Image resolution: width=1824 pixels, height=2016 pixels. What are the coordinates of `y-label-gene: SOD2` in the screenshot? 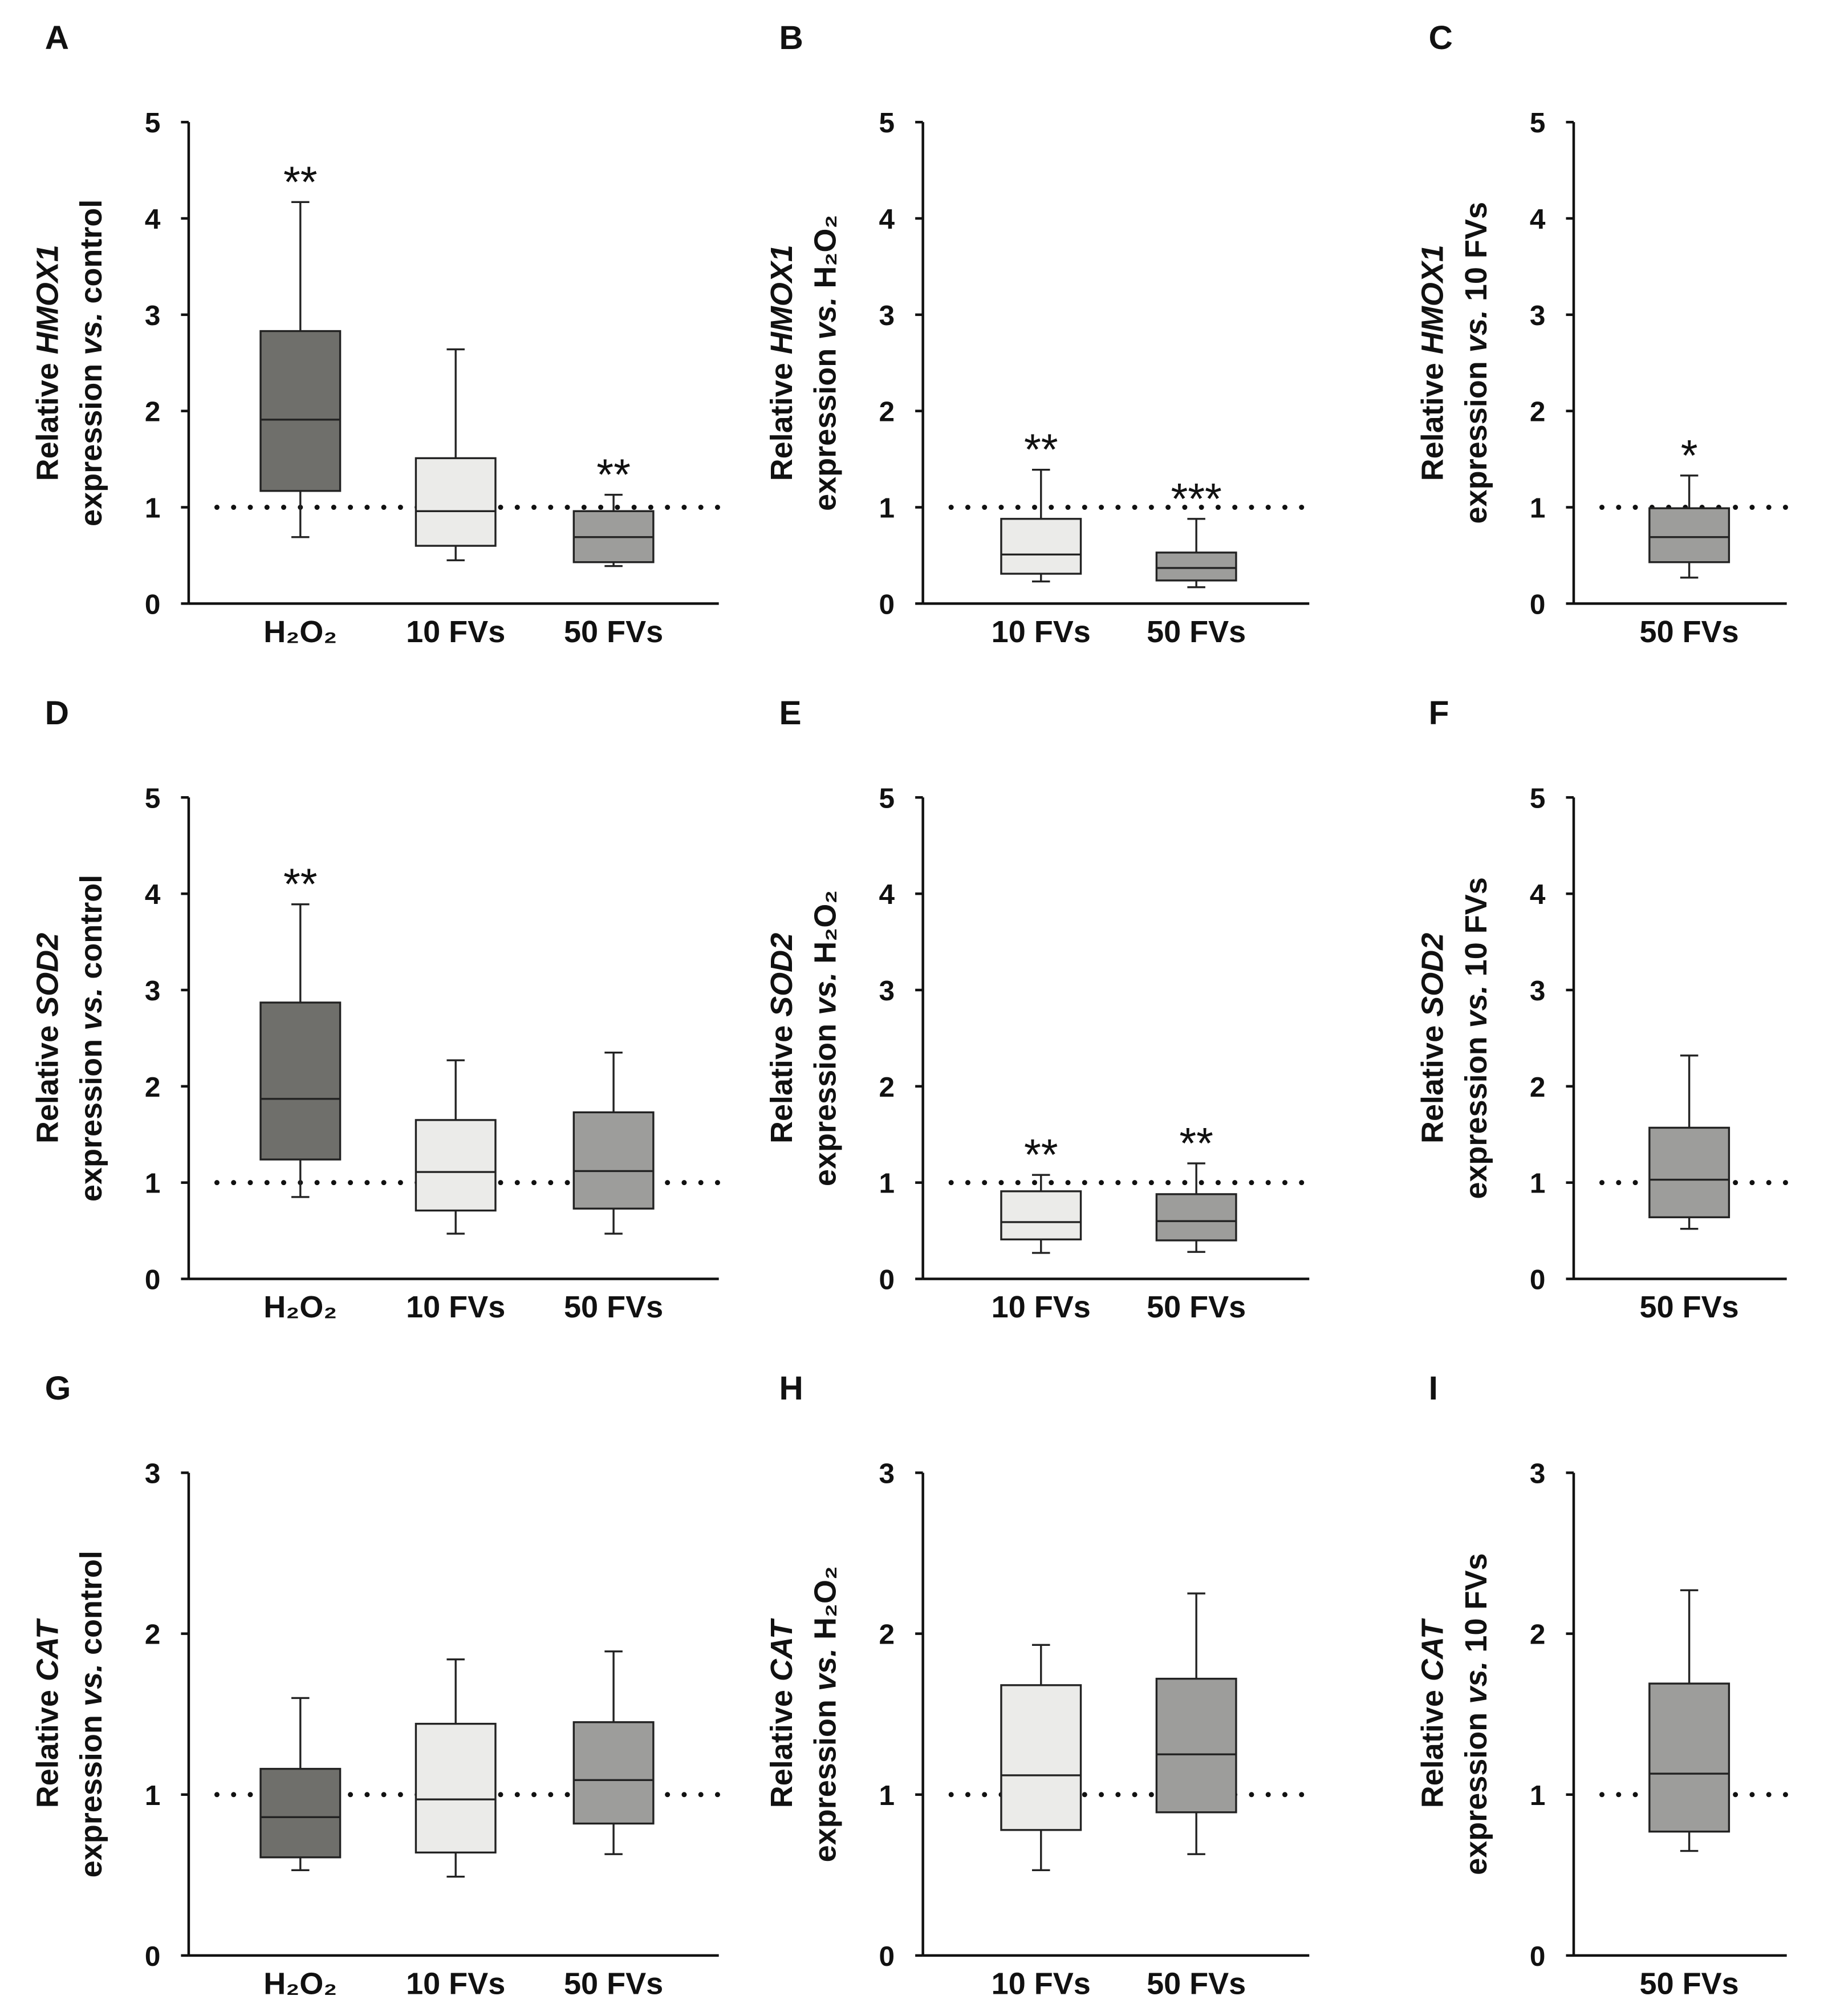 It's located at (47, 975).